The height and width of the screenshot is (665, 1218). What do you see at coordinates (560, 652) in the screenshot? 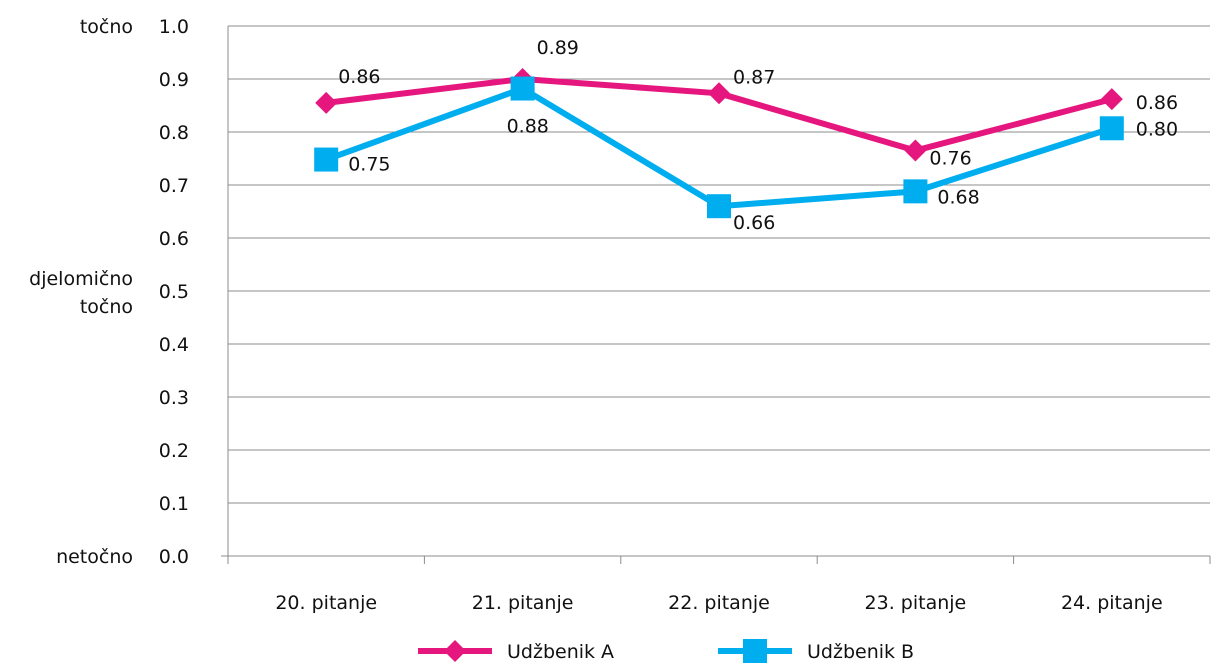
I see `legend-label: Udžbenik A` at bounding box center [560, 652].